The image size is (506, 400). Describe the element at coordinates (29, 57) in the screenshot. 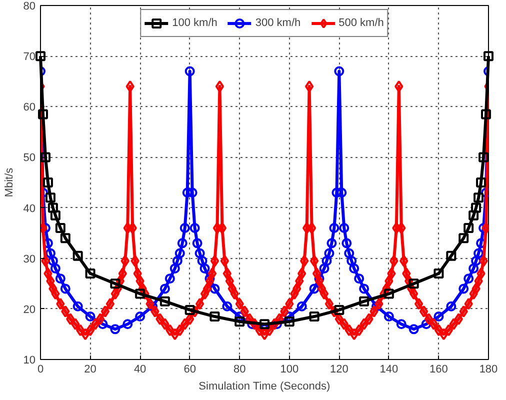

I see `y-tick-label: 70` at that location.